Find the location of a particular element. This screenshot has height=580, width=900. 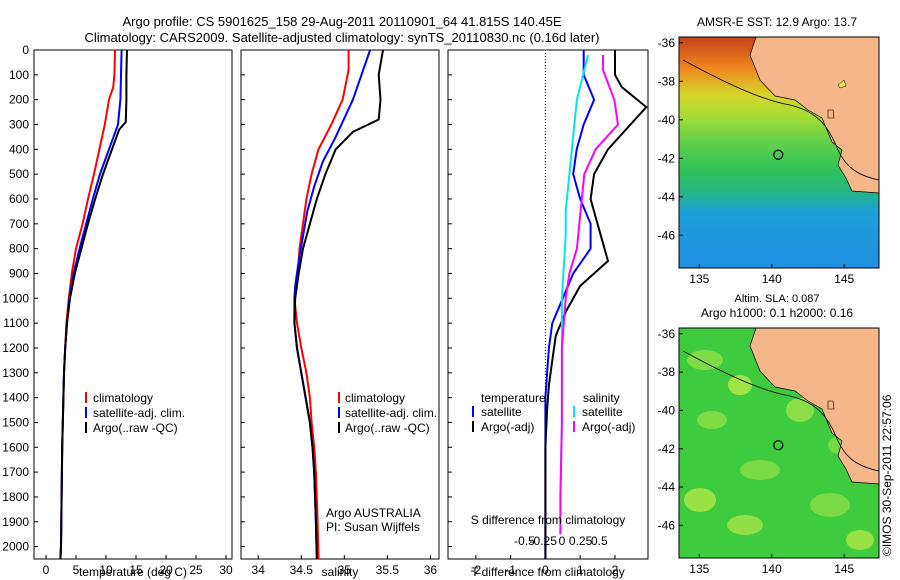

argo-pi-label: PI: Susan Wijffels is located at coordinates (373, 527).